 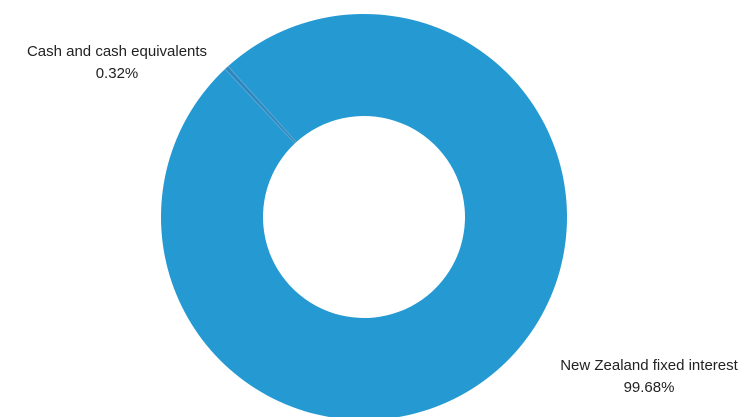 What do you see at coordinates (649, 365) in the screenshot?
I see `label-nz-fixed-interest-name: New Zealand fixed interest` at bounding box center [649, 365].